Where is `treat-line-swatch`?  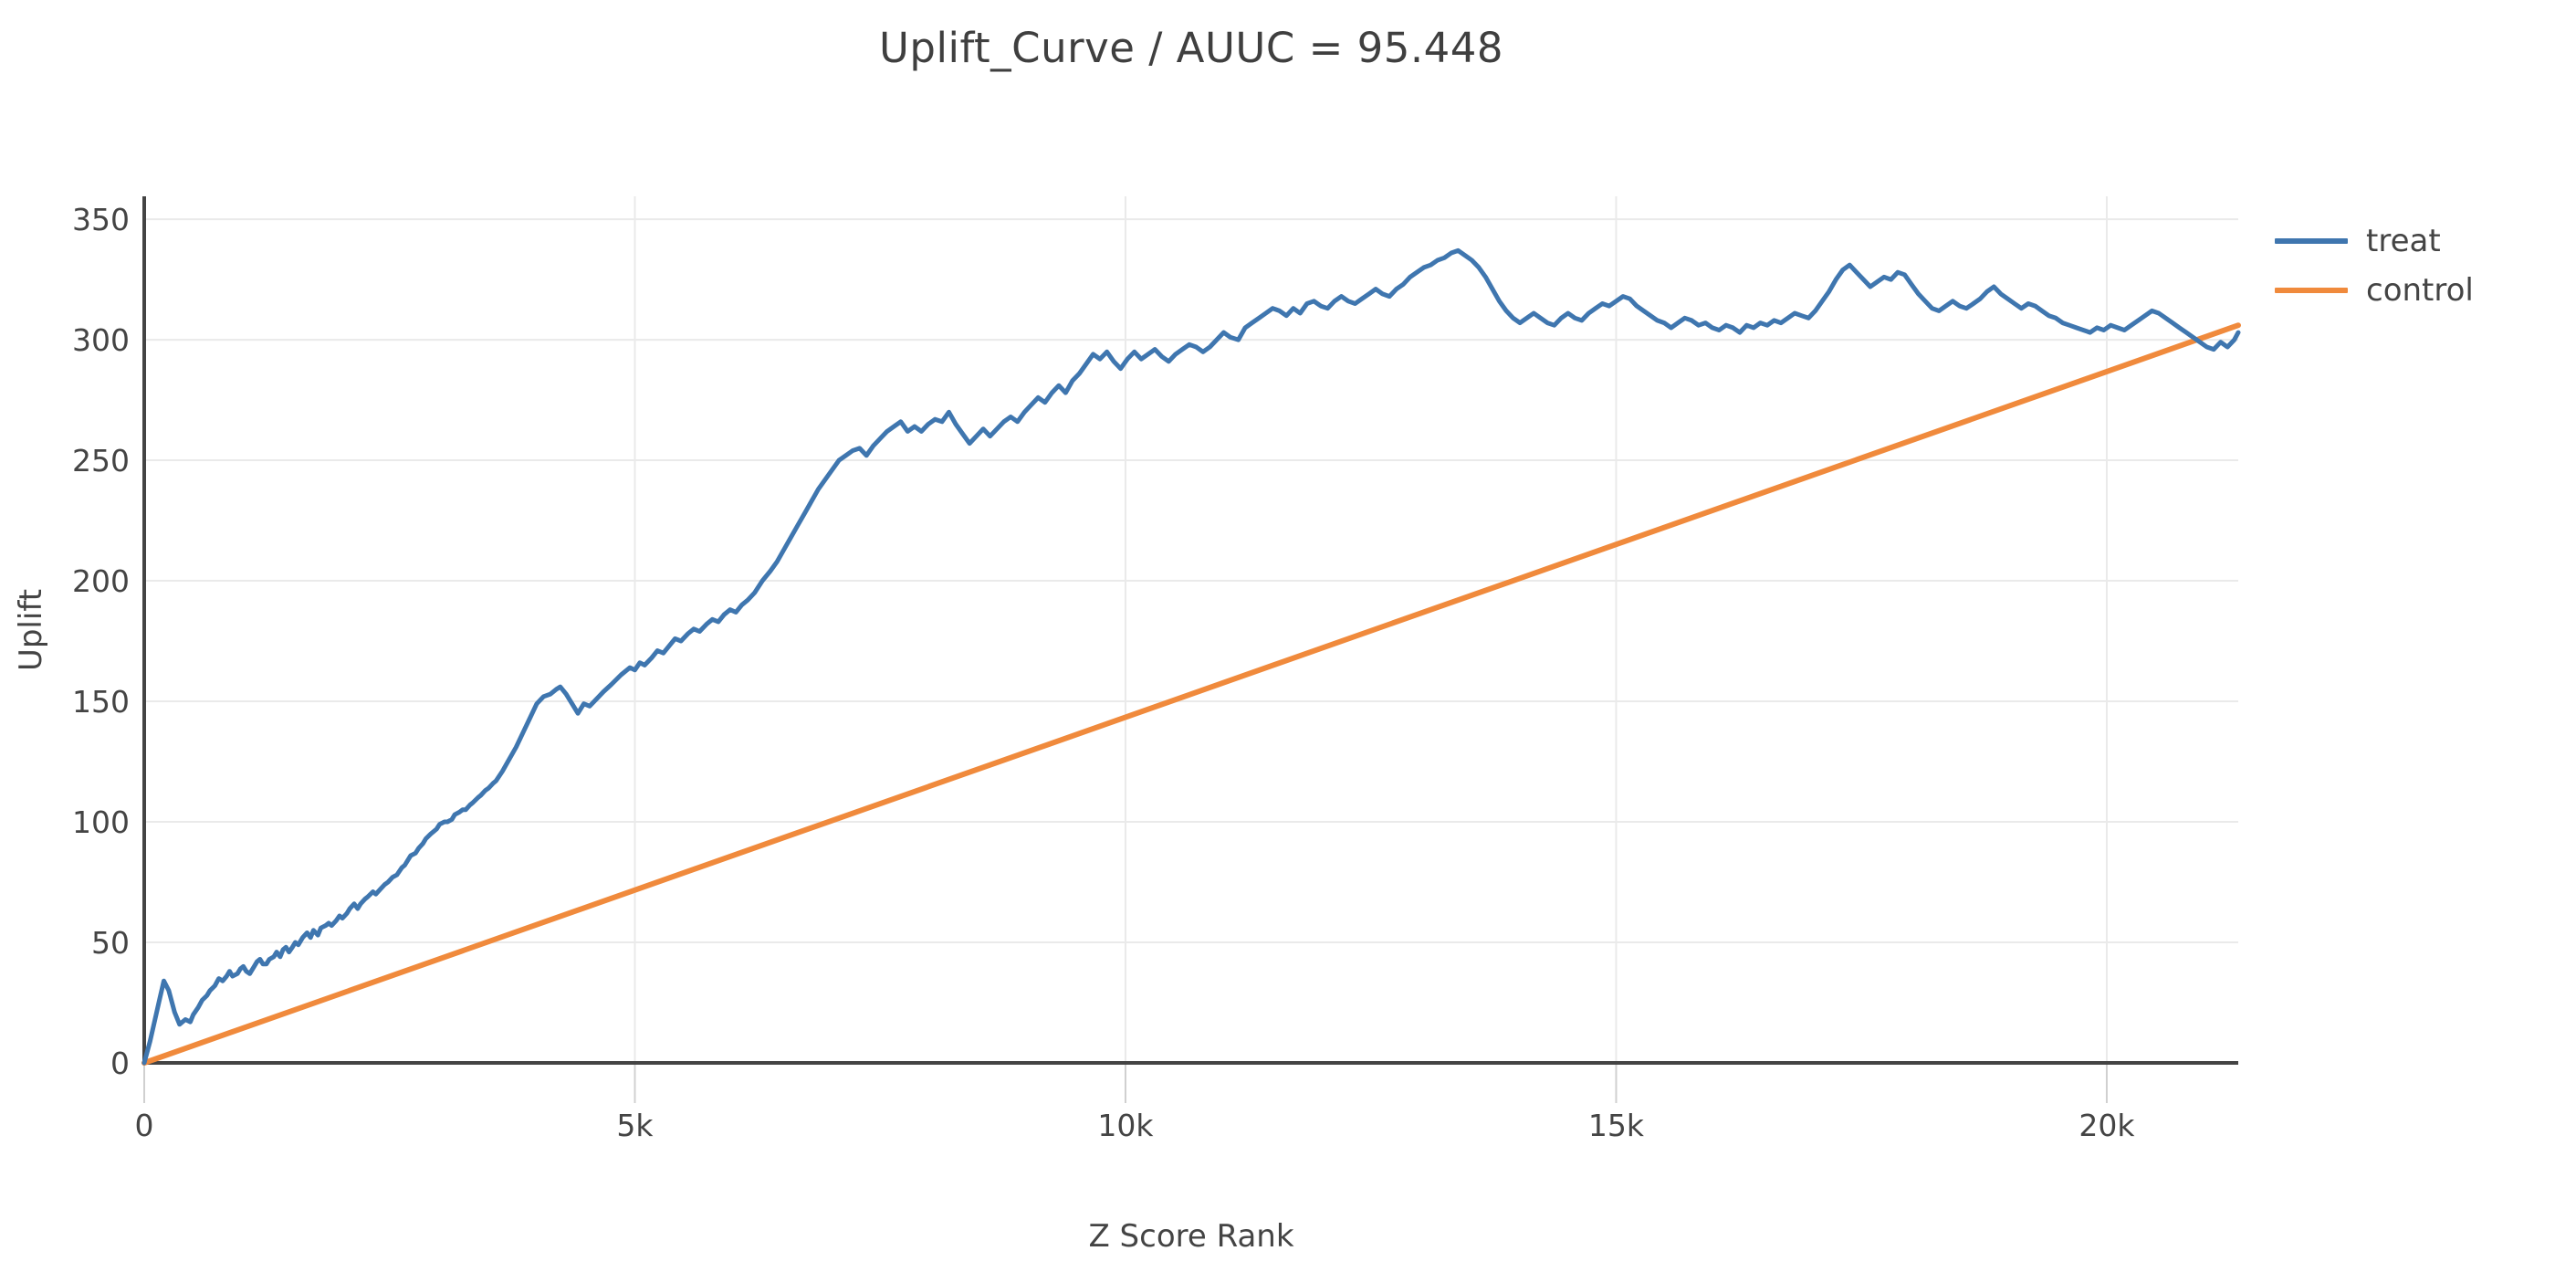
treat-line-swatch is located at coordinates (2311, 241).